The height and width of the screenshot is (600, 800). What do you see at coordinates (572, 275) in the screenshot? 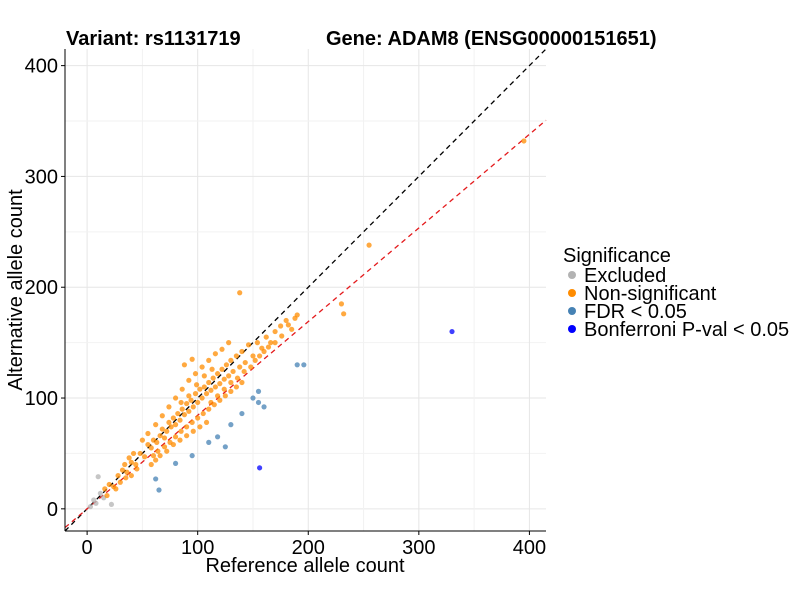
I see `legend-key-excluded` at bounding box center [572, 275].